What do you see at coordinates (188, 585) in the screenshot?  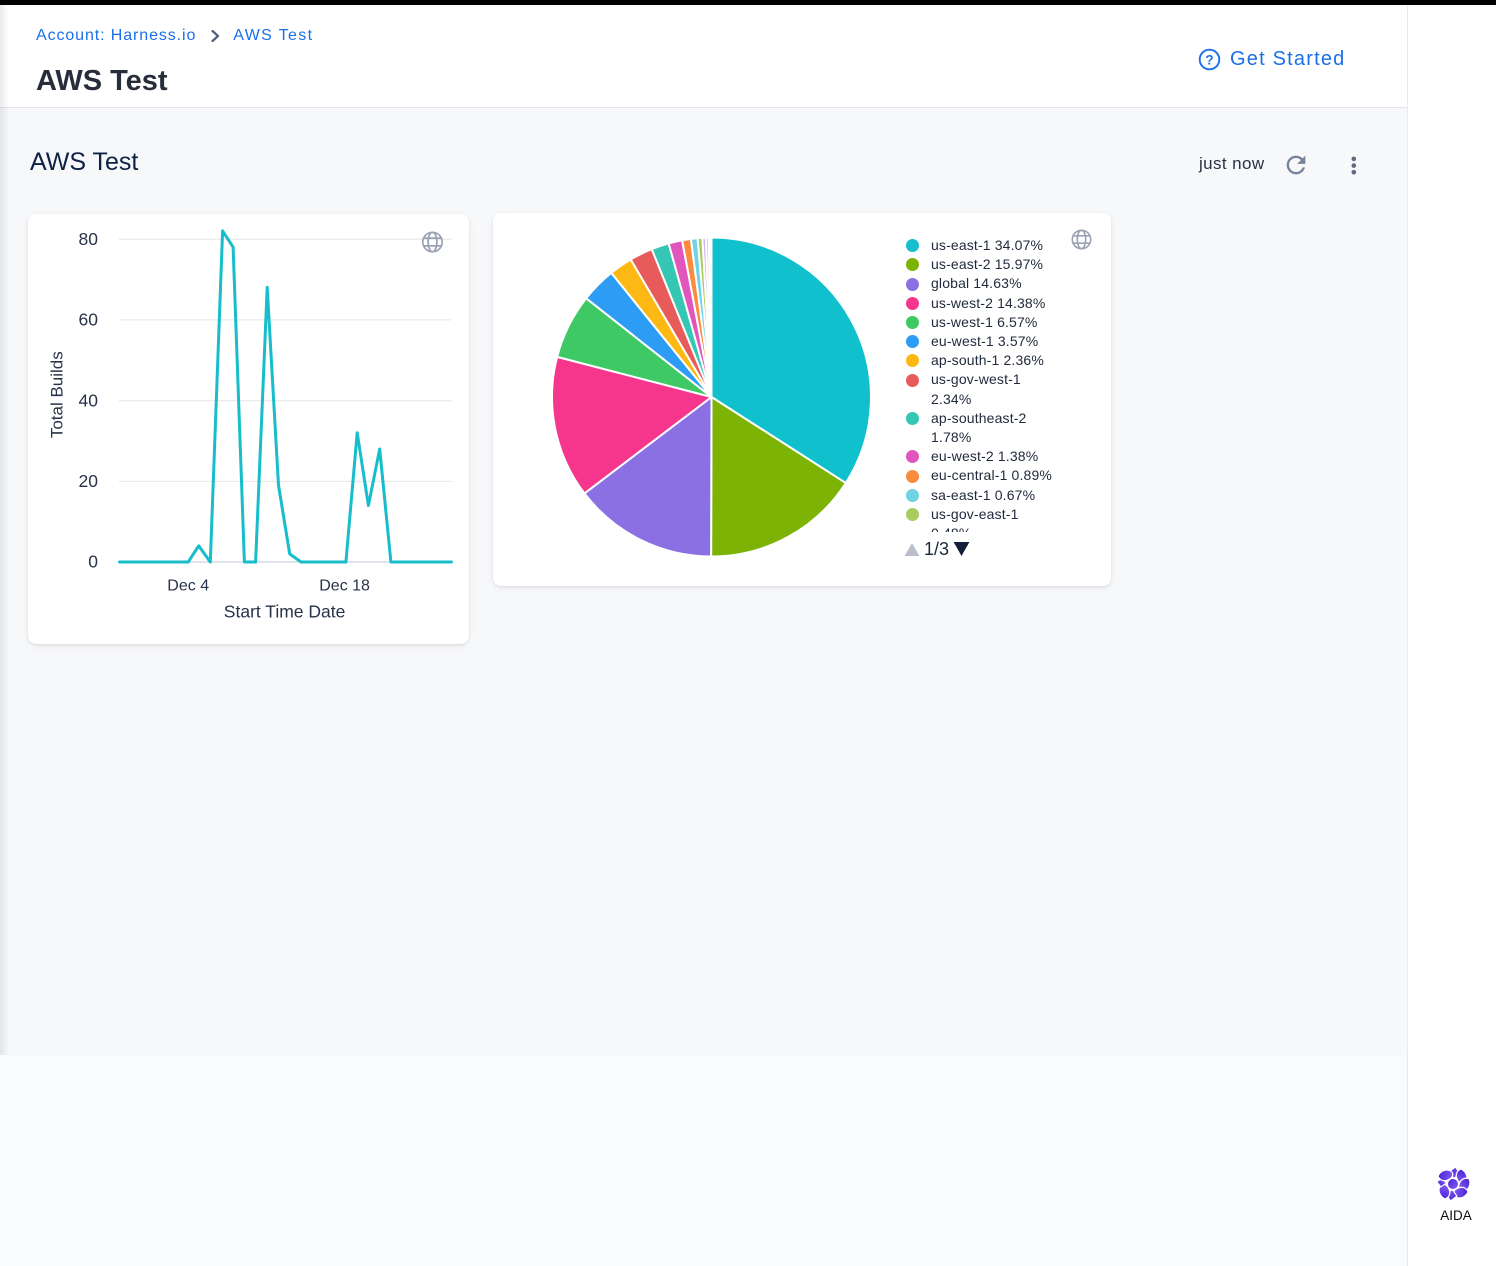 I see `svg-text: Dec 4` at bounding box center [188, 585].